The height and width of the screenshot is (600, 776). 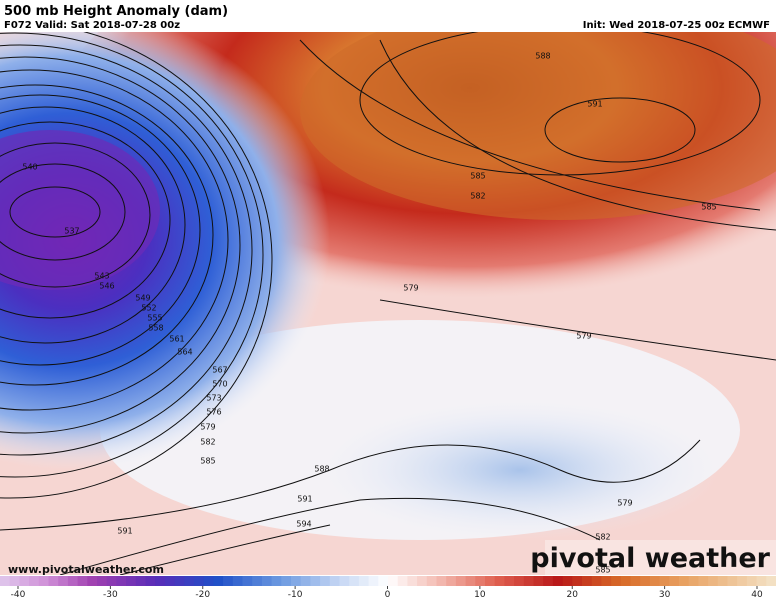 What do you see at coordinates (650, 558) in the screenshot?
I see `watermark: pivotal weather` at bounding box center [650, 558].